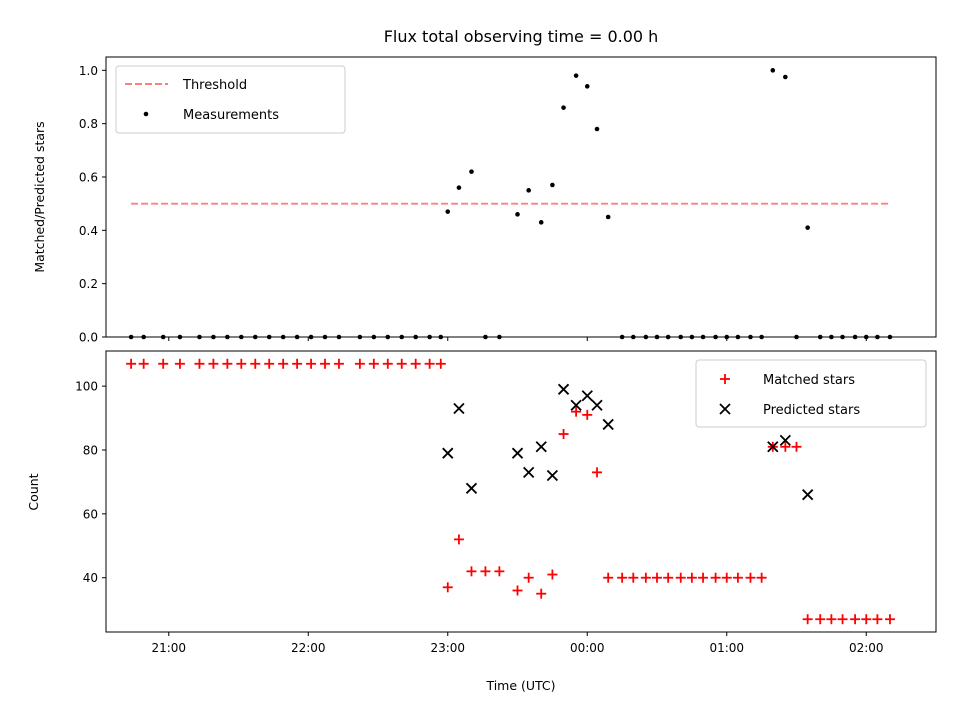 This screenshot has height=720, width=960. What do you see at coordinates (88, 124) in the screenshot?
I see `top-y-tick-label: 0.8` at bounding box center [88, 124].